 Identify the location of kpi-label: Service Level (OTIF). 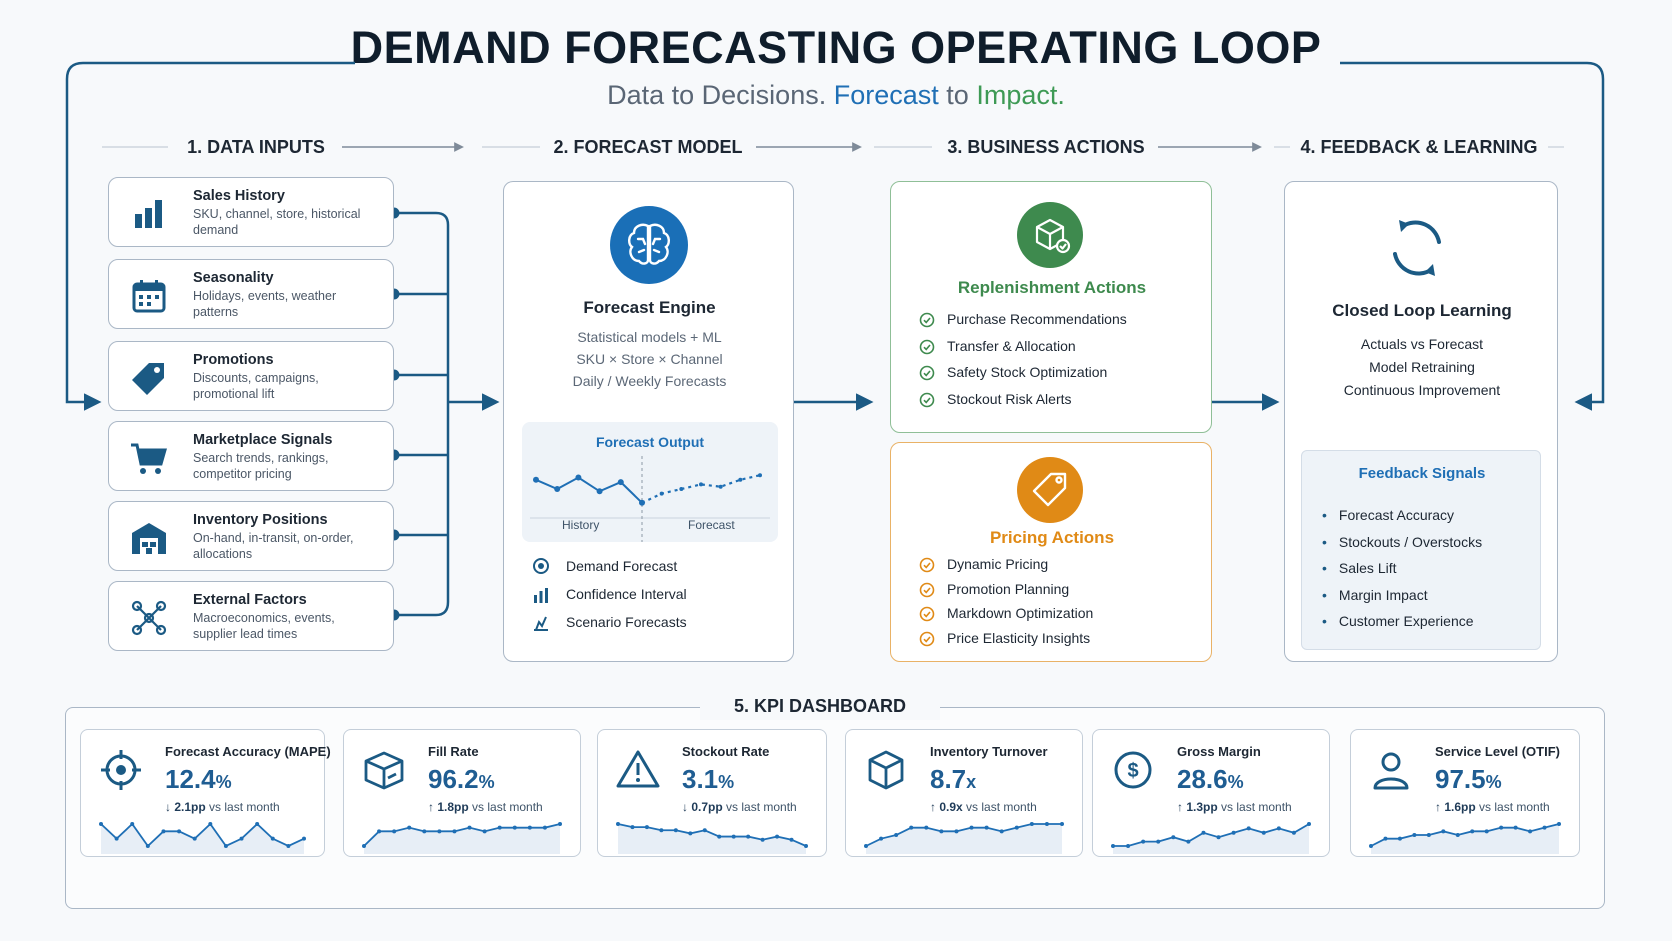
(1497, 751).